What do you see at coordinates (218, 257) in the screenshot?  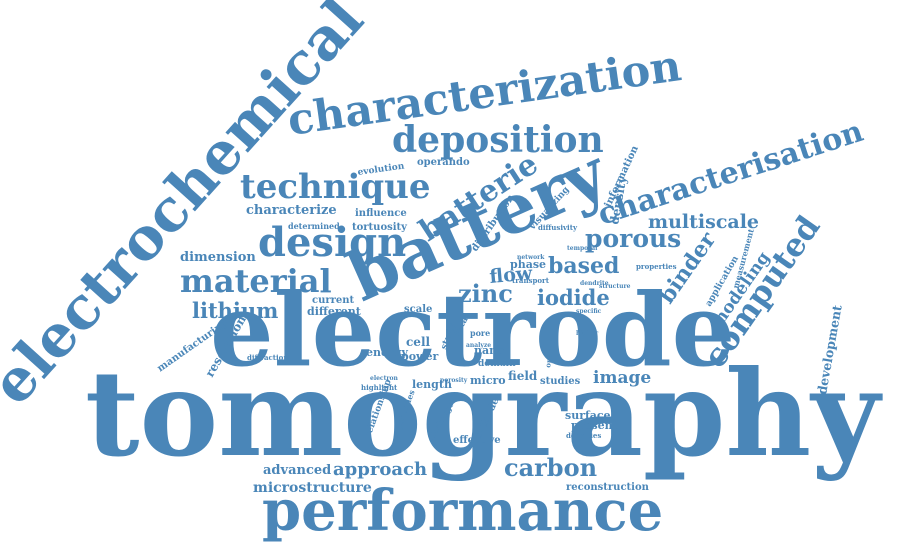 I see `cloud-word-dimension: dimension` at bounding box center [218, 257].